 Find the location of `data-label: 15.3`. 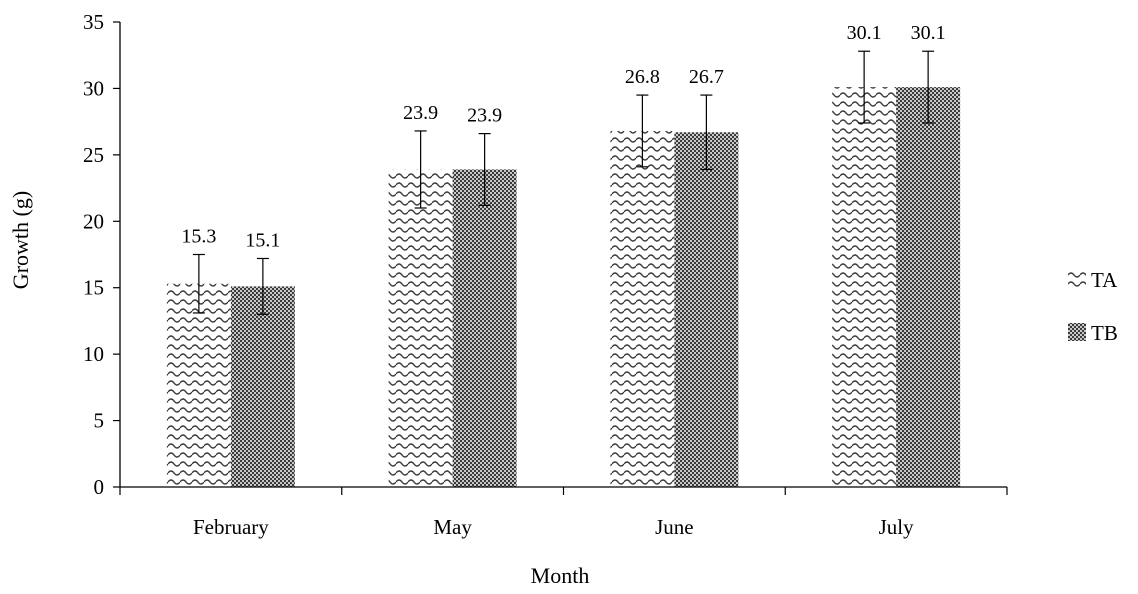

data-label: 15.3 is located at coordinates (198, 237).